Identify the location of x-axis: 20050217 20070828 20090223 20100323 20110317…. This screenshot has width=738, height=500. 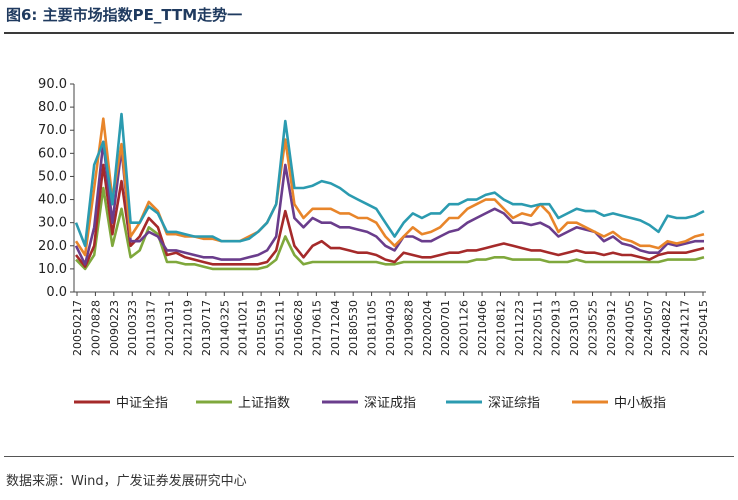
(390, 323).